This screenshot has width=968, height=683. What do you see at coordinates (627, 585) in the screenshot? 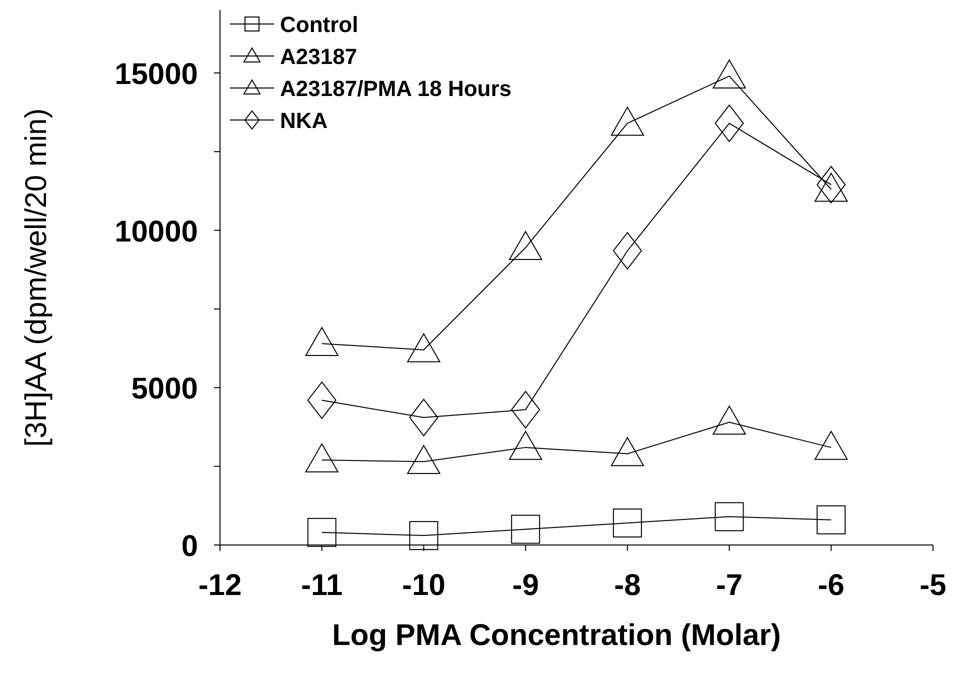
I see `x-tick-label: -8` at bounding box center [627, 585].